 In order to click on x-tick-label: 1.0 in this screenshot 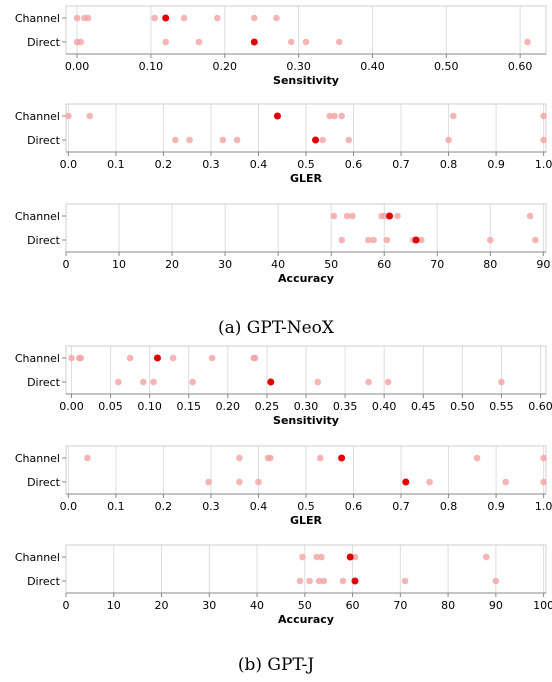, I will do `click(543, 164)`.